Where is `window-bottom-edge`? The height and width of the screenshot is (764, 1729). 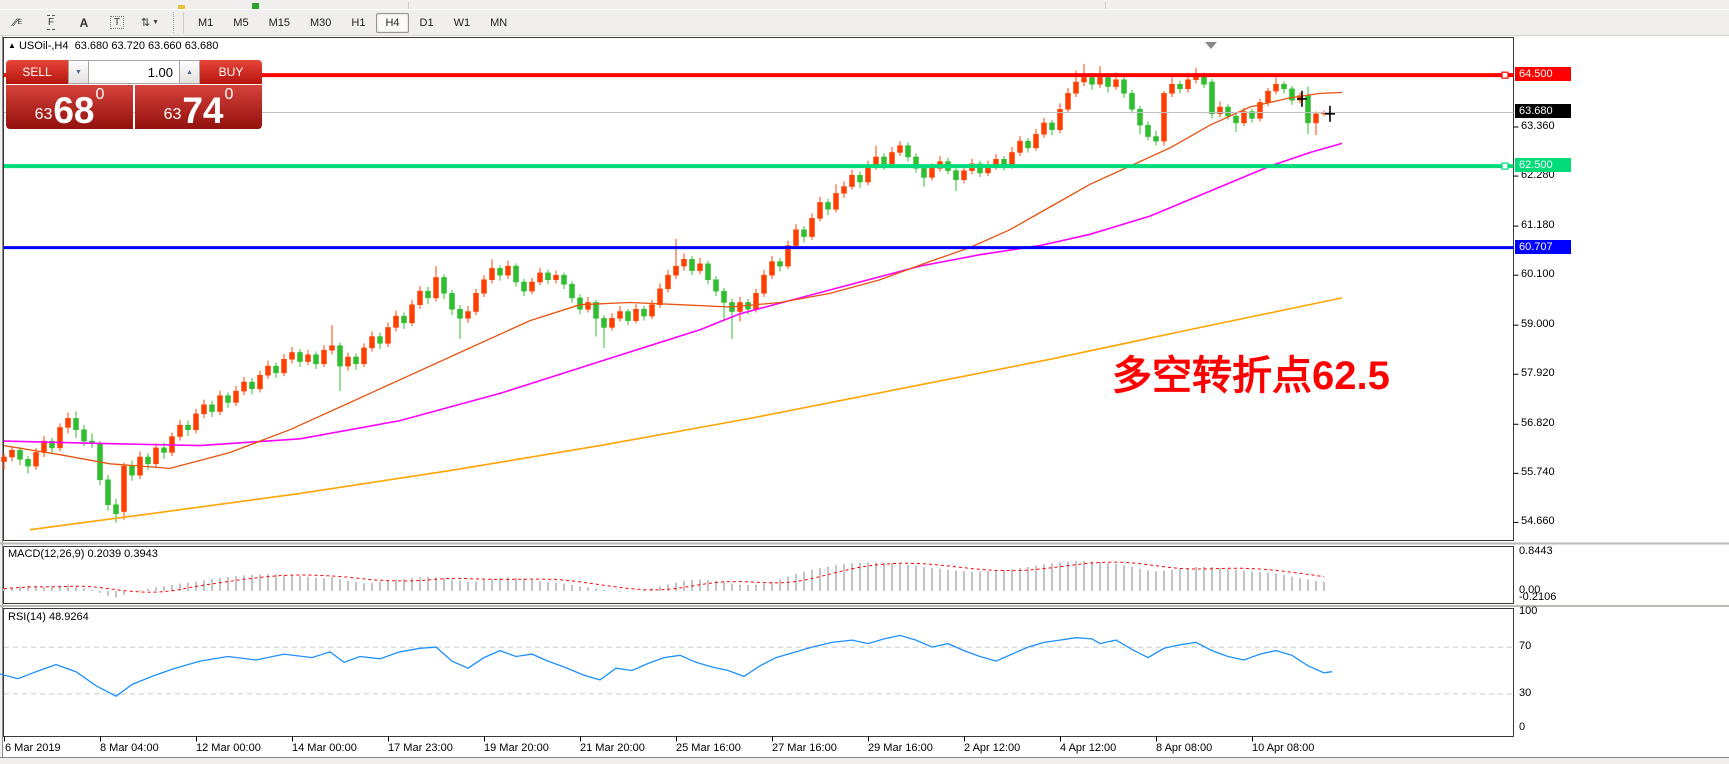 window-bottom-edge is located at coordinates (864, 760).